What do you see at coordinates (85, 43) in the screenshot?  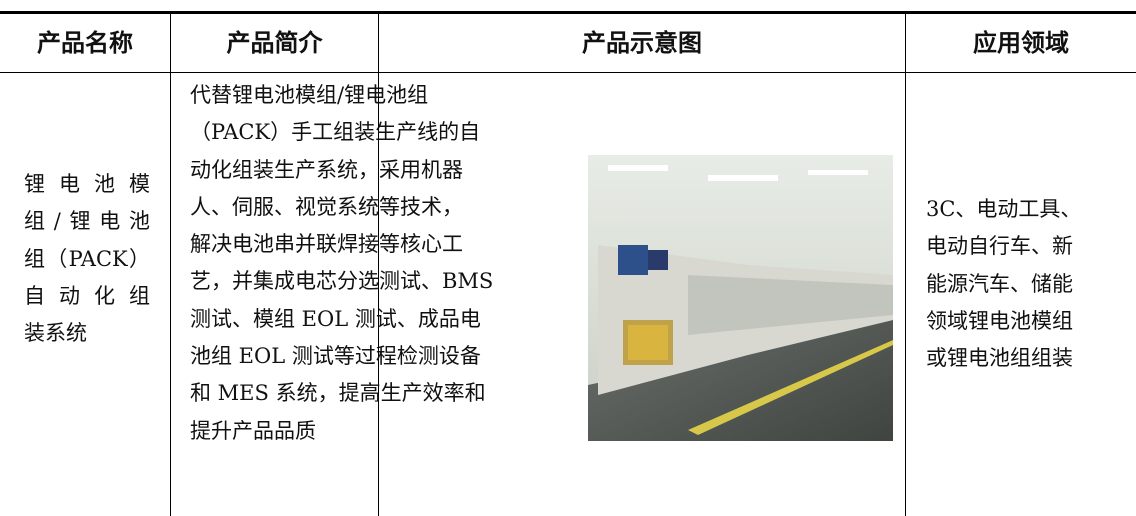 I see `header-cell: 产品名称` at bounding box center [85, 43].